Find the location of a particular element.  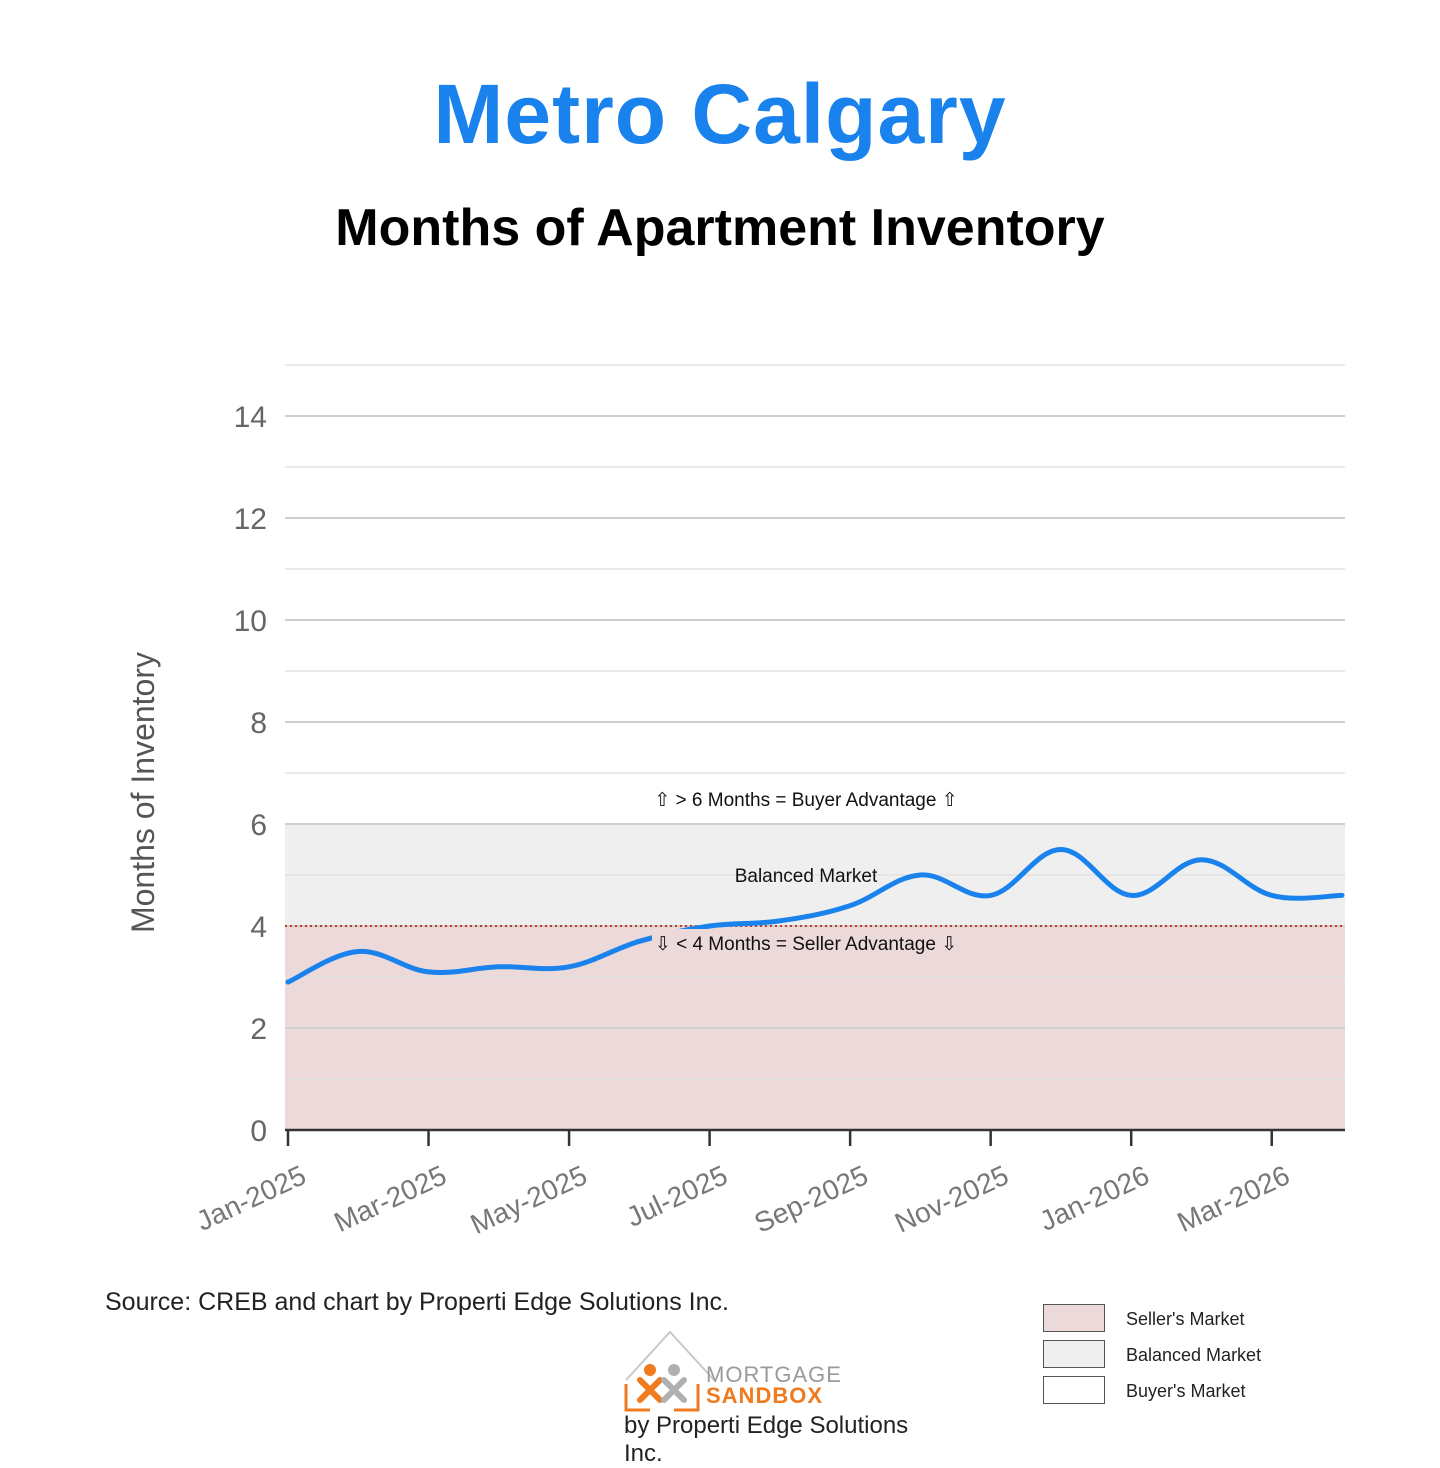

legend-item-balanced: Balanced Market is located at coordinates (1193, 1357).